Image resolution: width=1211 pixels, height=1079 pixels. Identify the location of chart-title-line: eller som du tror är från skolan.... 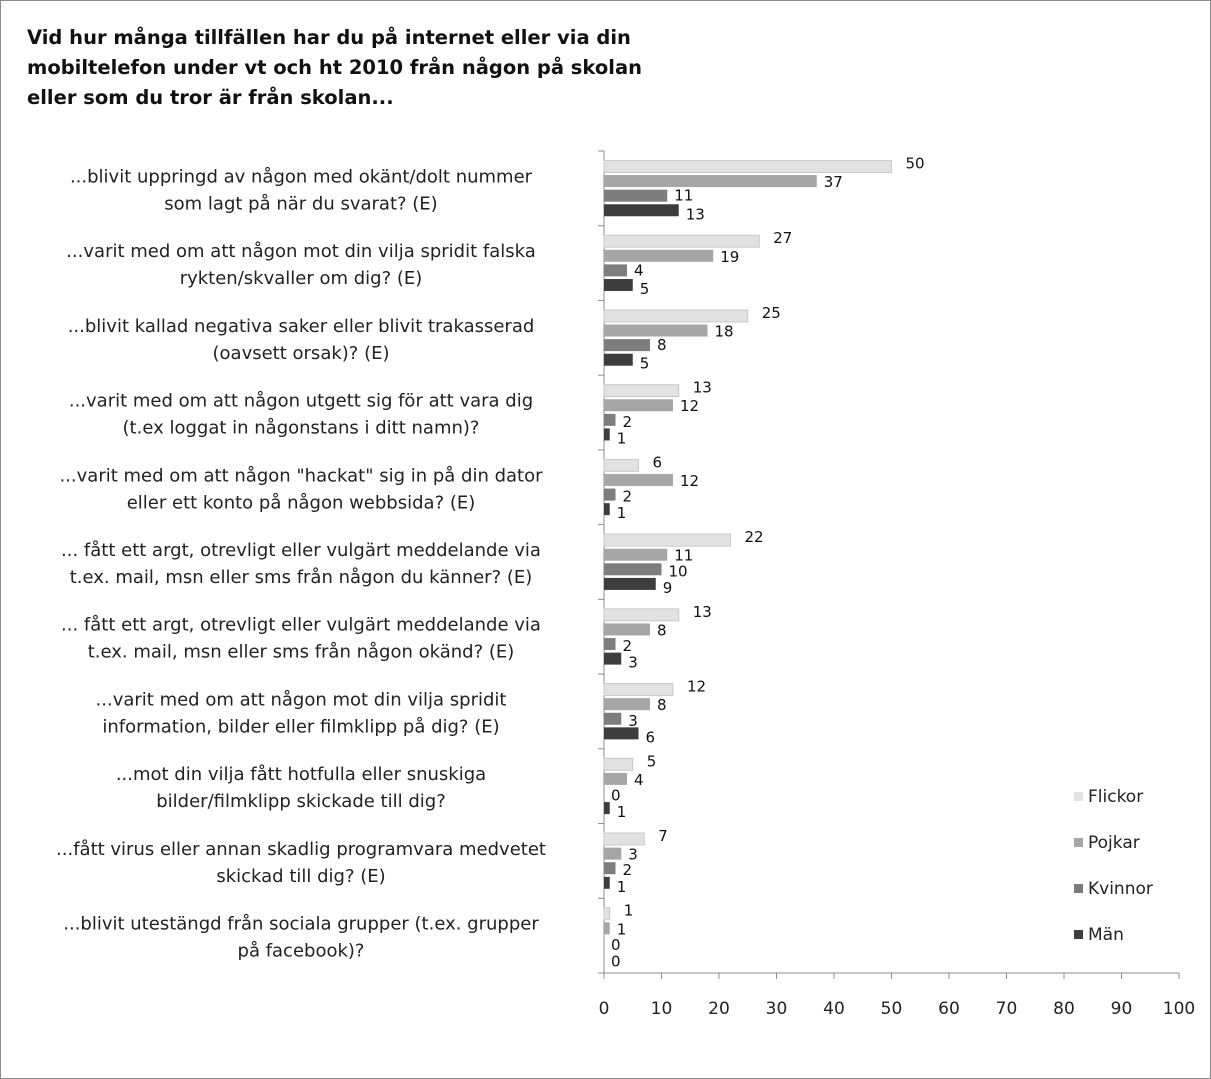
(210, 97).